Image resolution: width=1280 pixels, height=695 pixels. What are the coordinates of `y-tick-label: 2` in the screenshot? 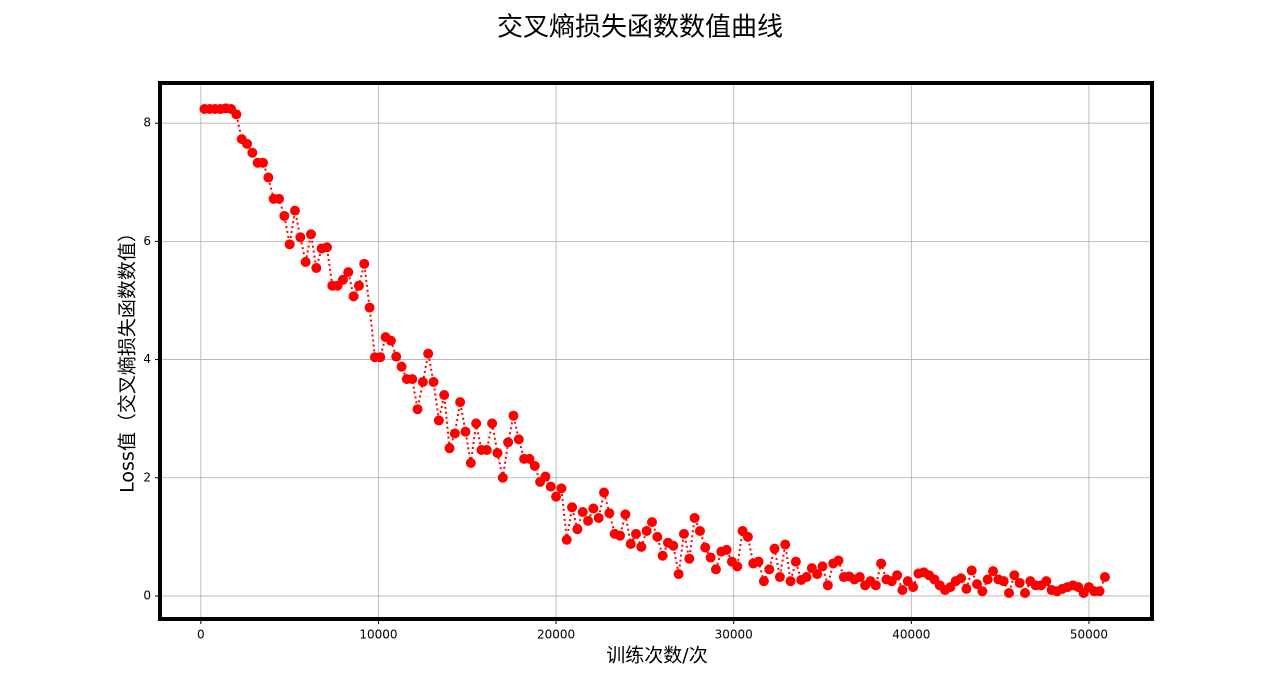 It's located at (147, 477).